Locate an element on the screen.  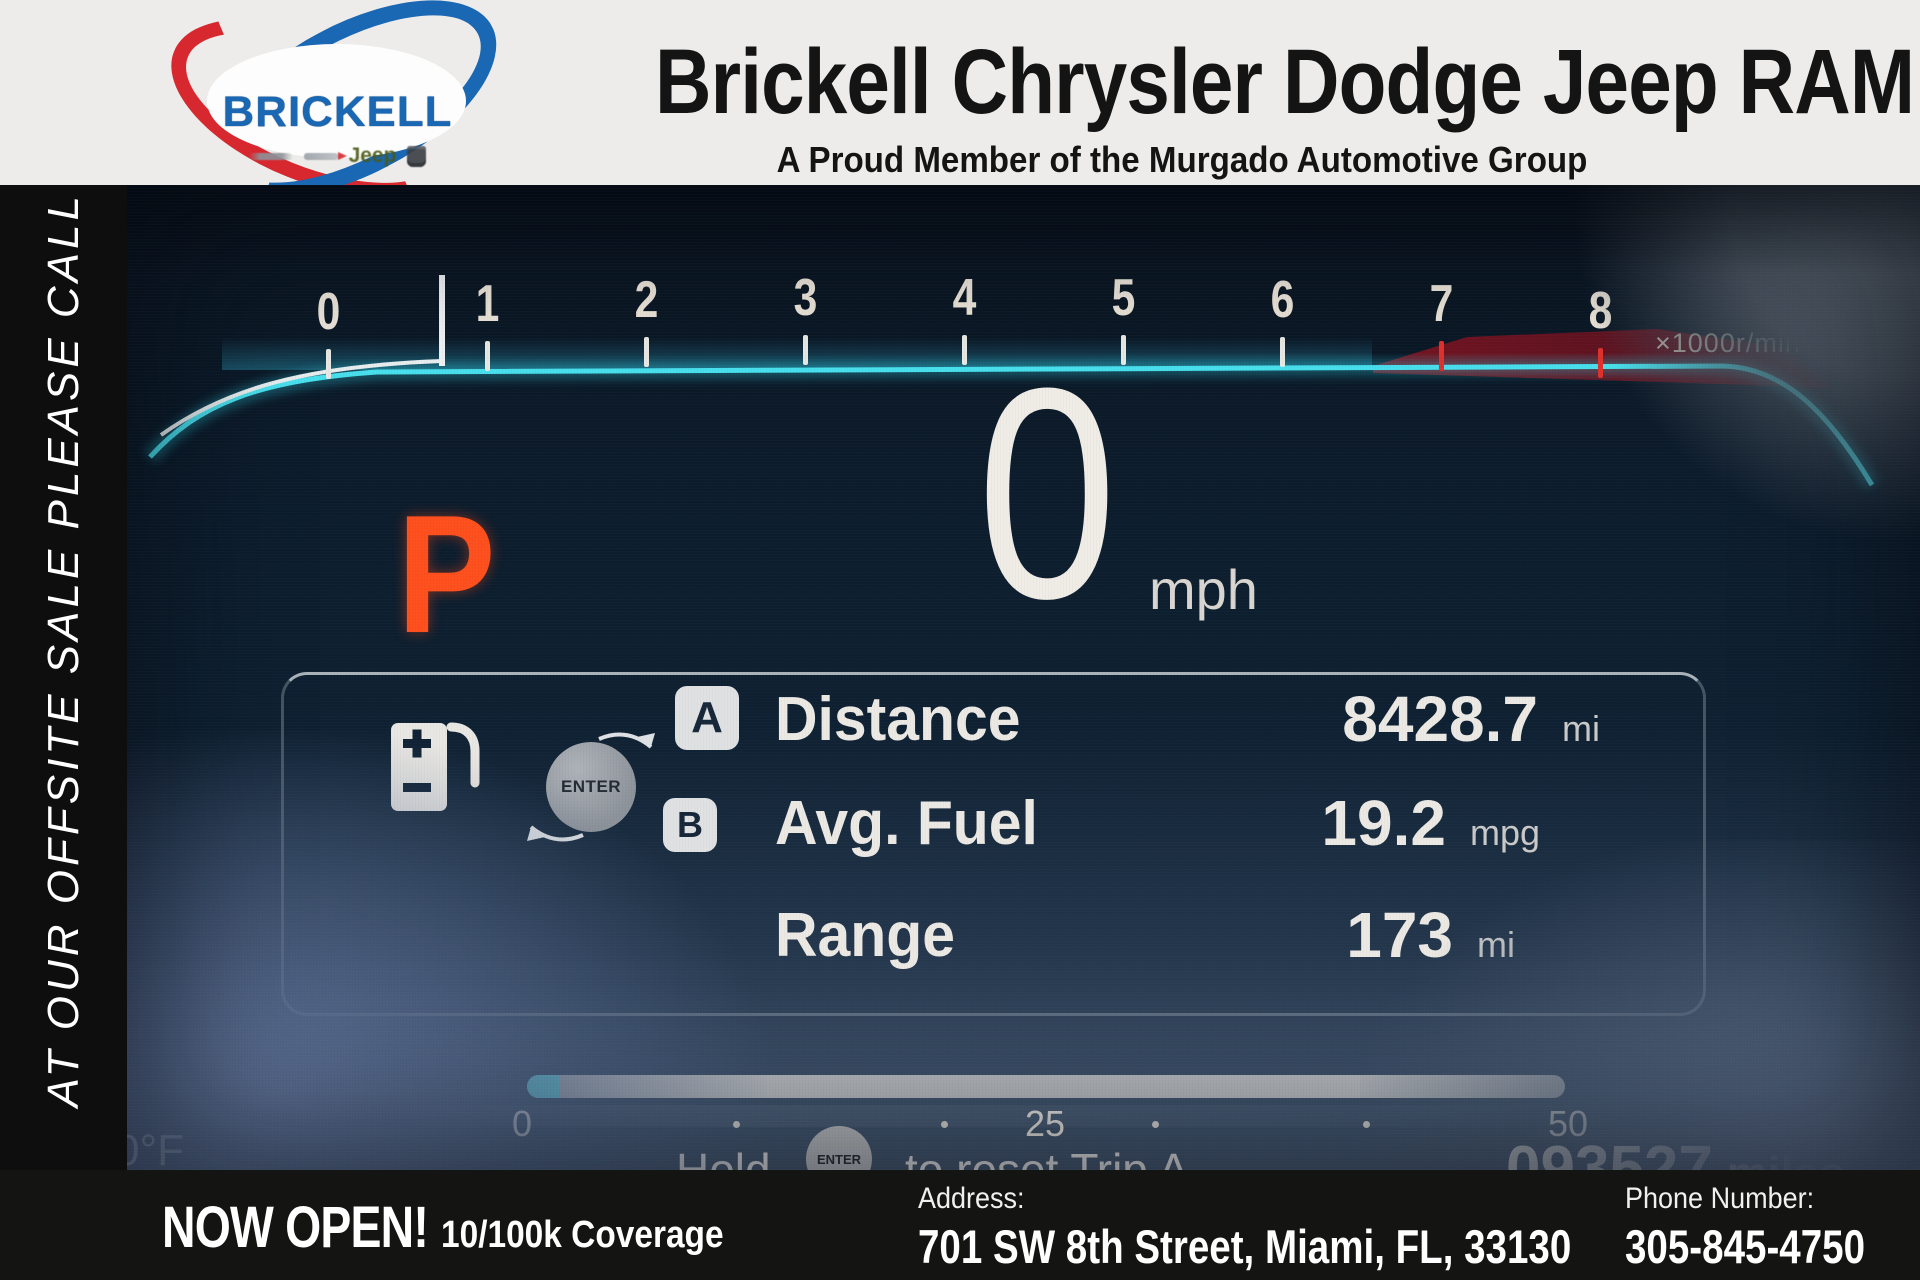
dodge-mark-icon is located at coordinates (325, 155).